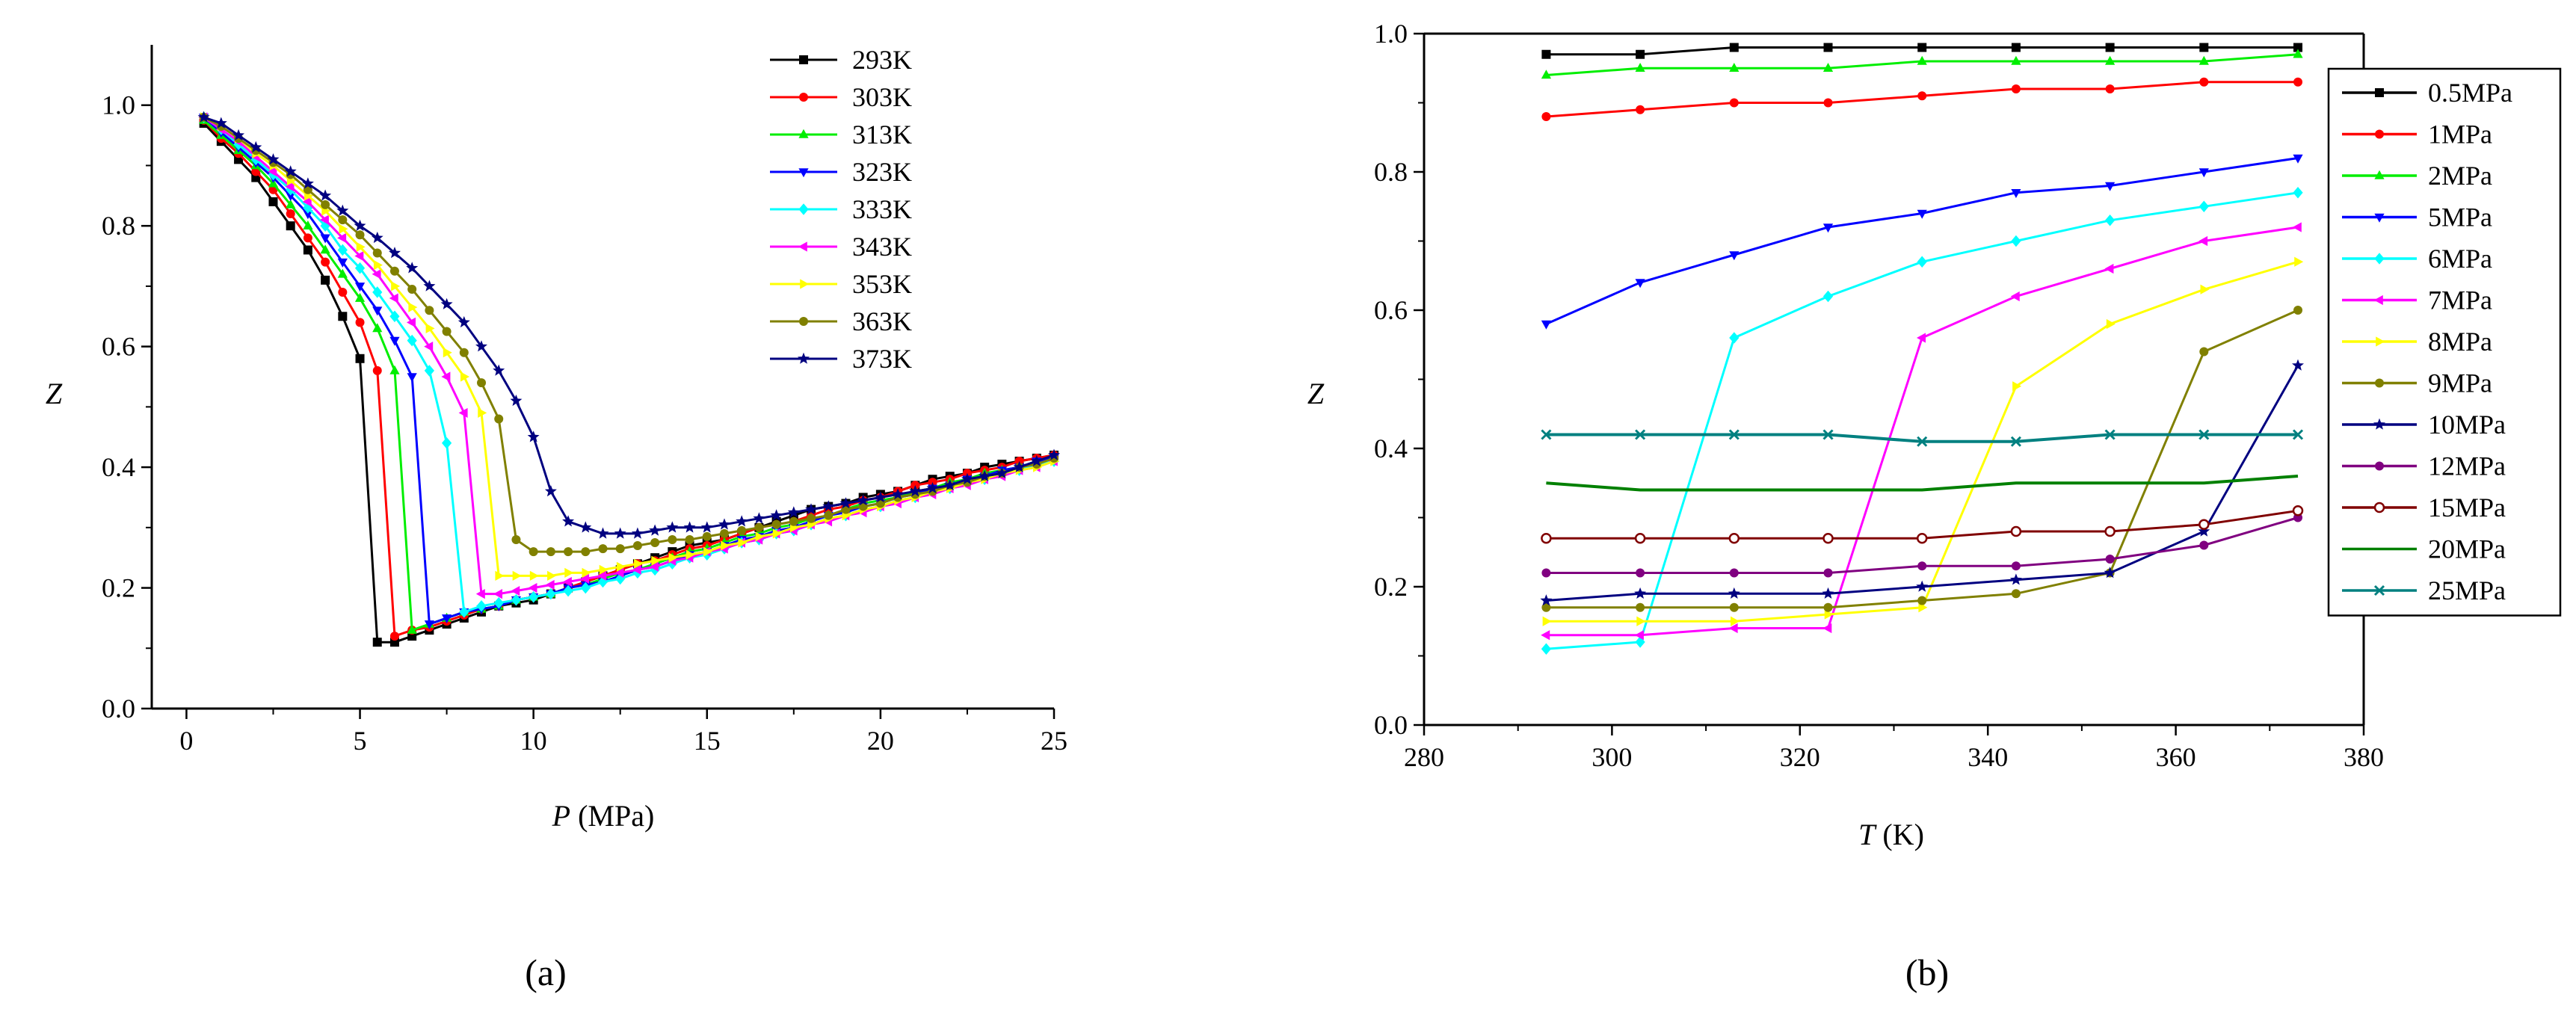 The image size is (2576, 1015). What do you see at coordinates (2470, 93) in the screenshot?
I see `legend-label: 0.5MPa` at bounding box center [2470, 93].